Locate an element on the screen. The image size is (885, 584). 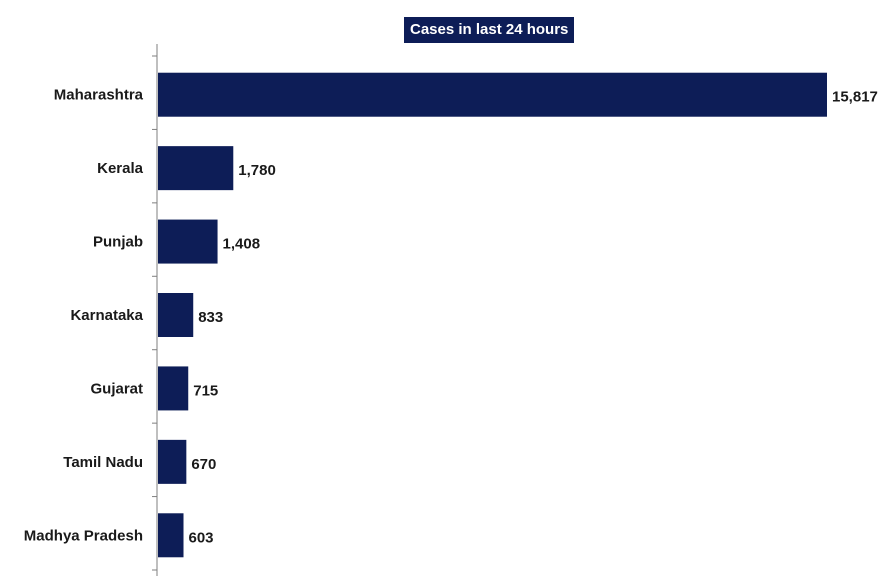
chart-title: Cases in last 24 hours is located at coordinates (489, 30).